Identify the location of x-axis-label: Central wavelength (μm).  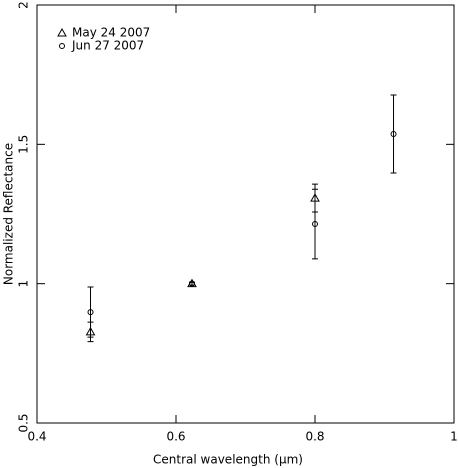
(228, 460).